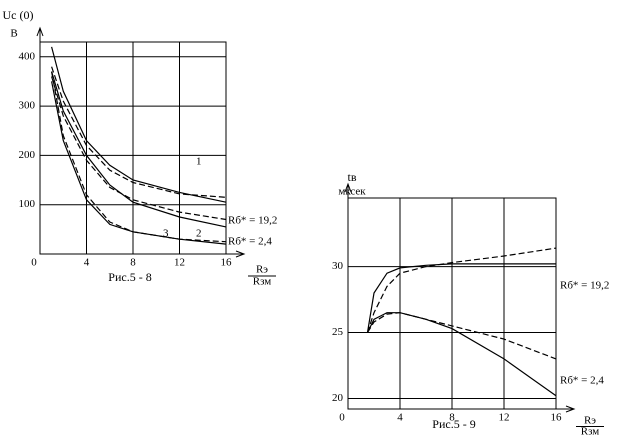  I want to click on y-tick-label: 200, so click(27, 155).